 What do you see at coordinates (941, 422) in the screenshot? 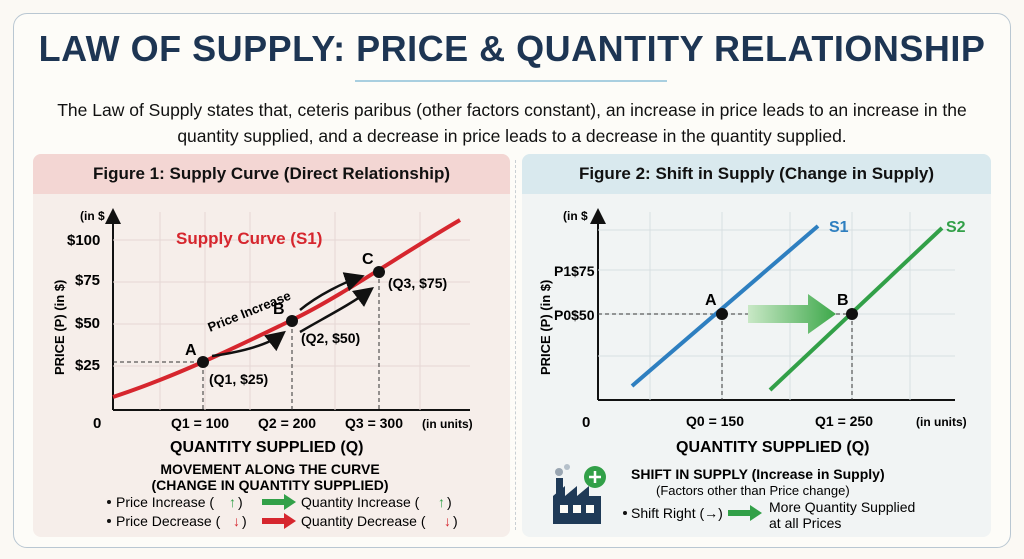
I see `figure2-x-unit: (in units)` at bounding box center [941, 422].